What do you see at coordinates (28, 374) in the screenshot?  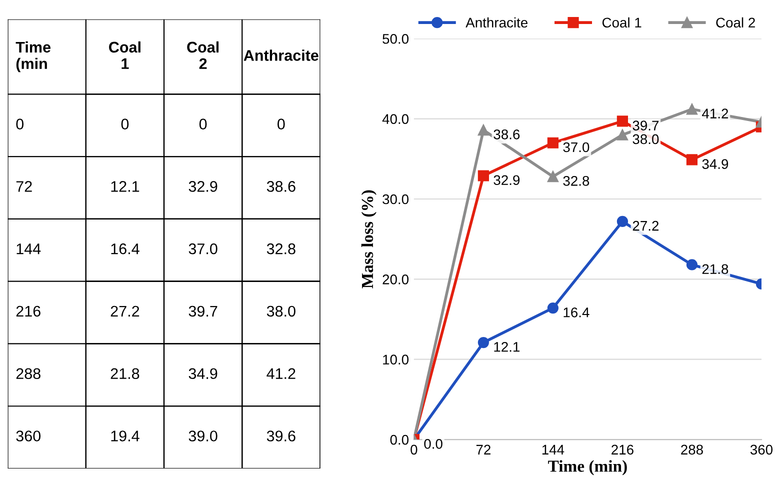 I see `y-tick-label: 288` at bounding box center [28, 374].